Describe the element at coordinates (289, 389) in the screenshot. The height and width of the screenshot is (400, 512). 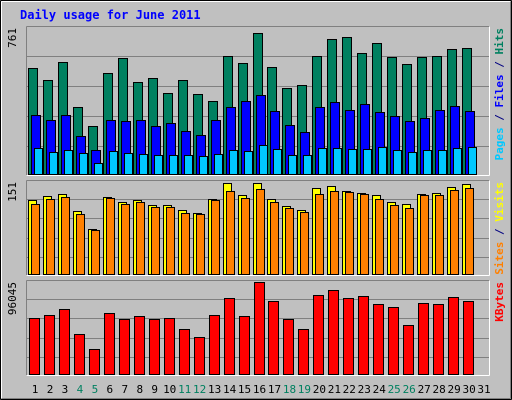
I see `x-tick-label-day-18: 18` at that location.